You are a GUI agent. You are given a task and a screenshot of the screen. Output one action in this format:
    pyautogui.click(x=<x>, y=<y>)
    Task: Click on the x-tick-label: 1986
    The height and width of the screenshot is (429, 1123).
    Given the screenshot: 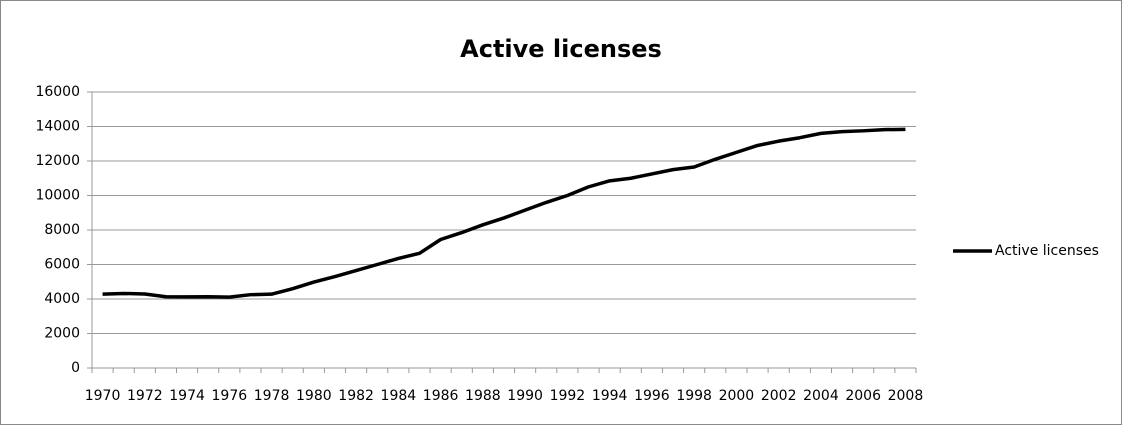 What is the action you would take?
    pyautogui.click(x=441, y=396)
    